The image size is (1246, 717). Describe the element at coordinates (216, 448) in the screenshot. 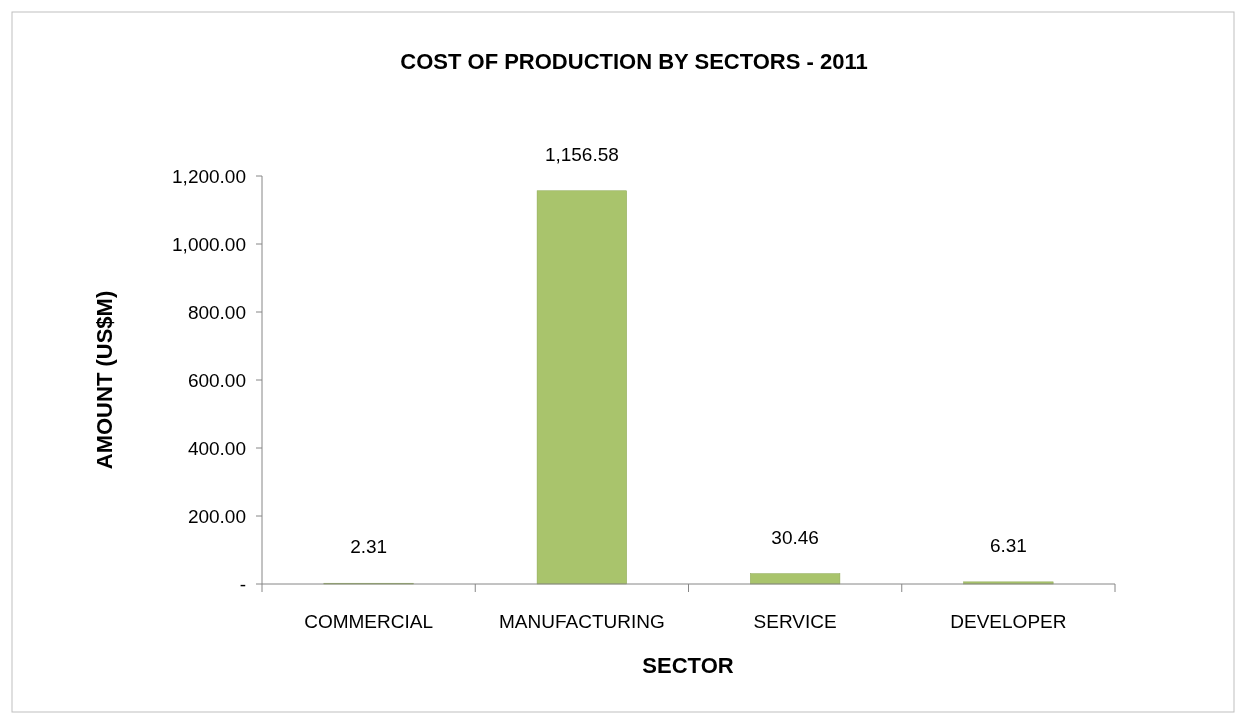

I see `y-tick-label: 400.00` at that location.